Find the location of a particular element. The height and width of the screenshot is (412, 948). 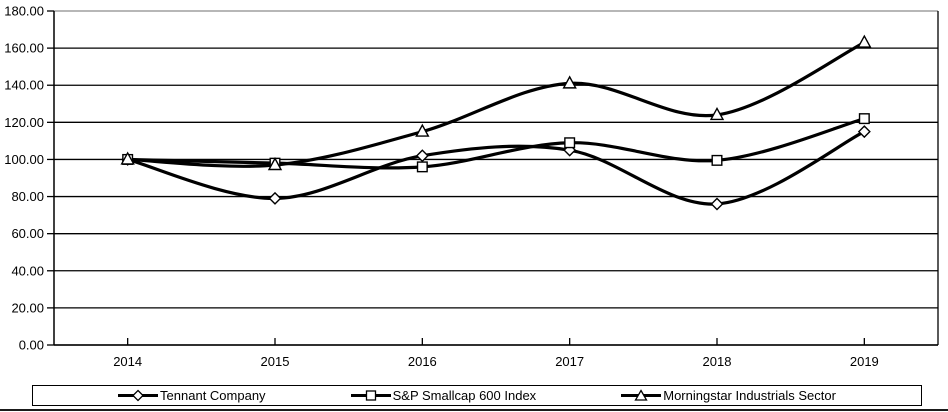

svg-text: 140.00 is located at coordinates (24, 85).